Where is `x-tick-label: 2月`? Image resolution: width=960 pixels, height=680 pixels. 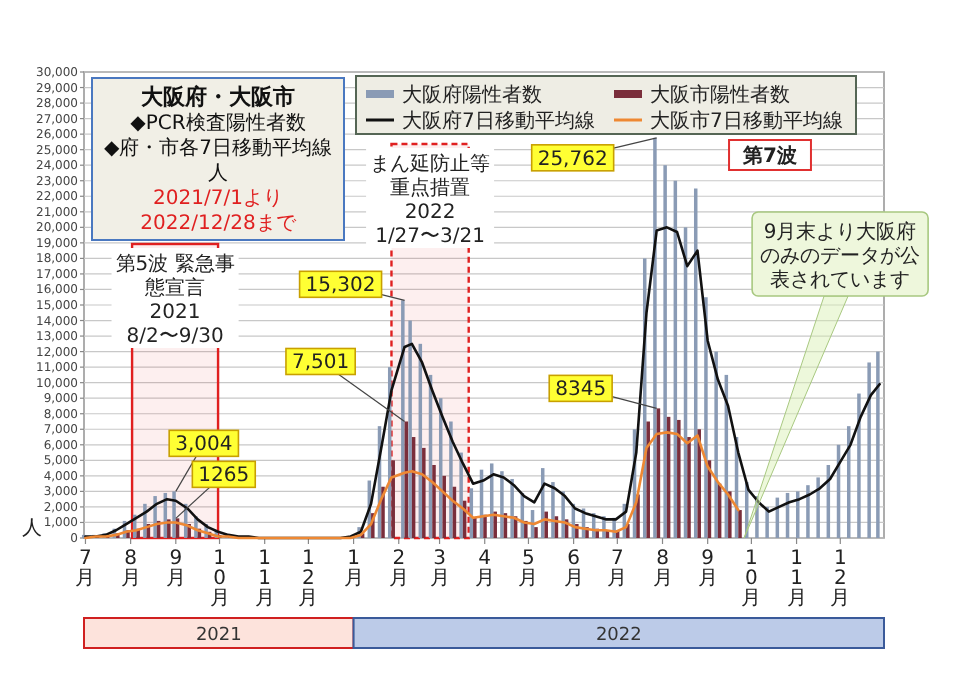 x-tick-label: 2月 is located at coordinates (398, 569).